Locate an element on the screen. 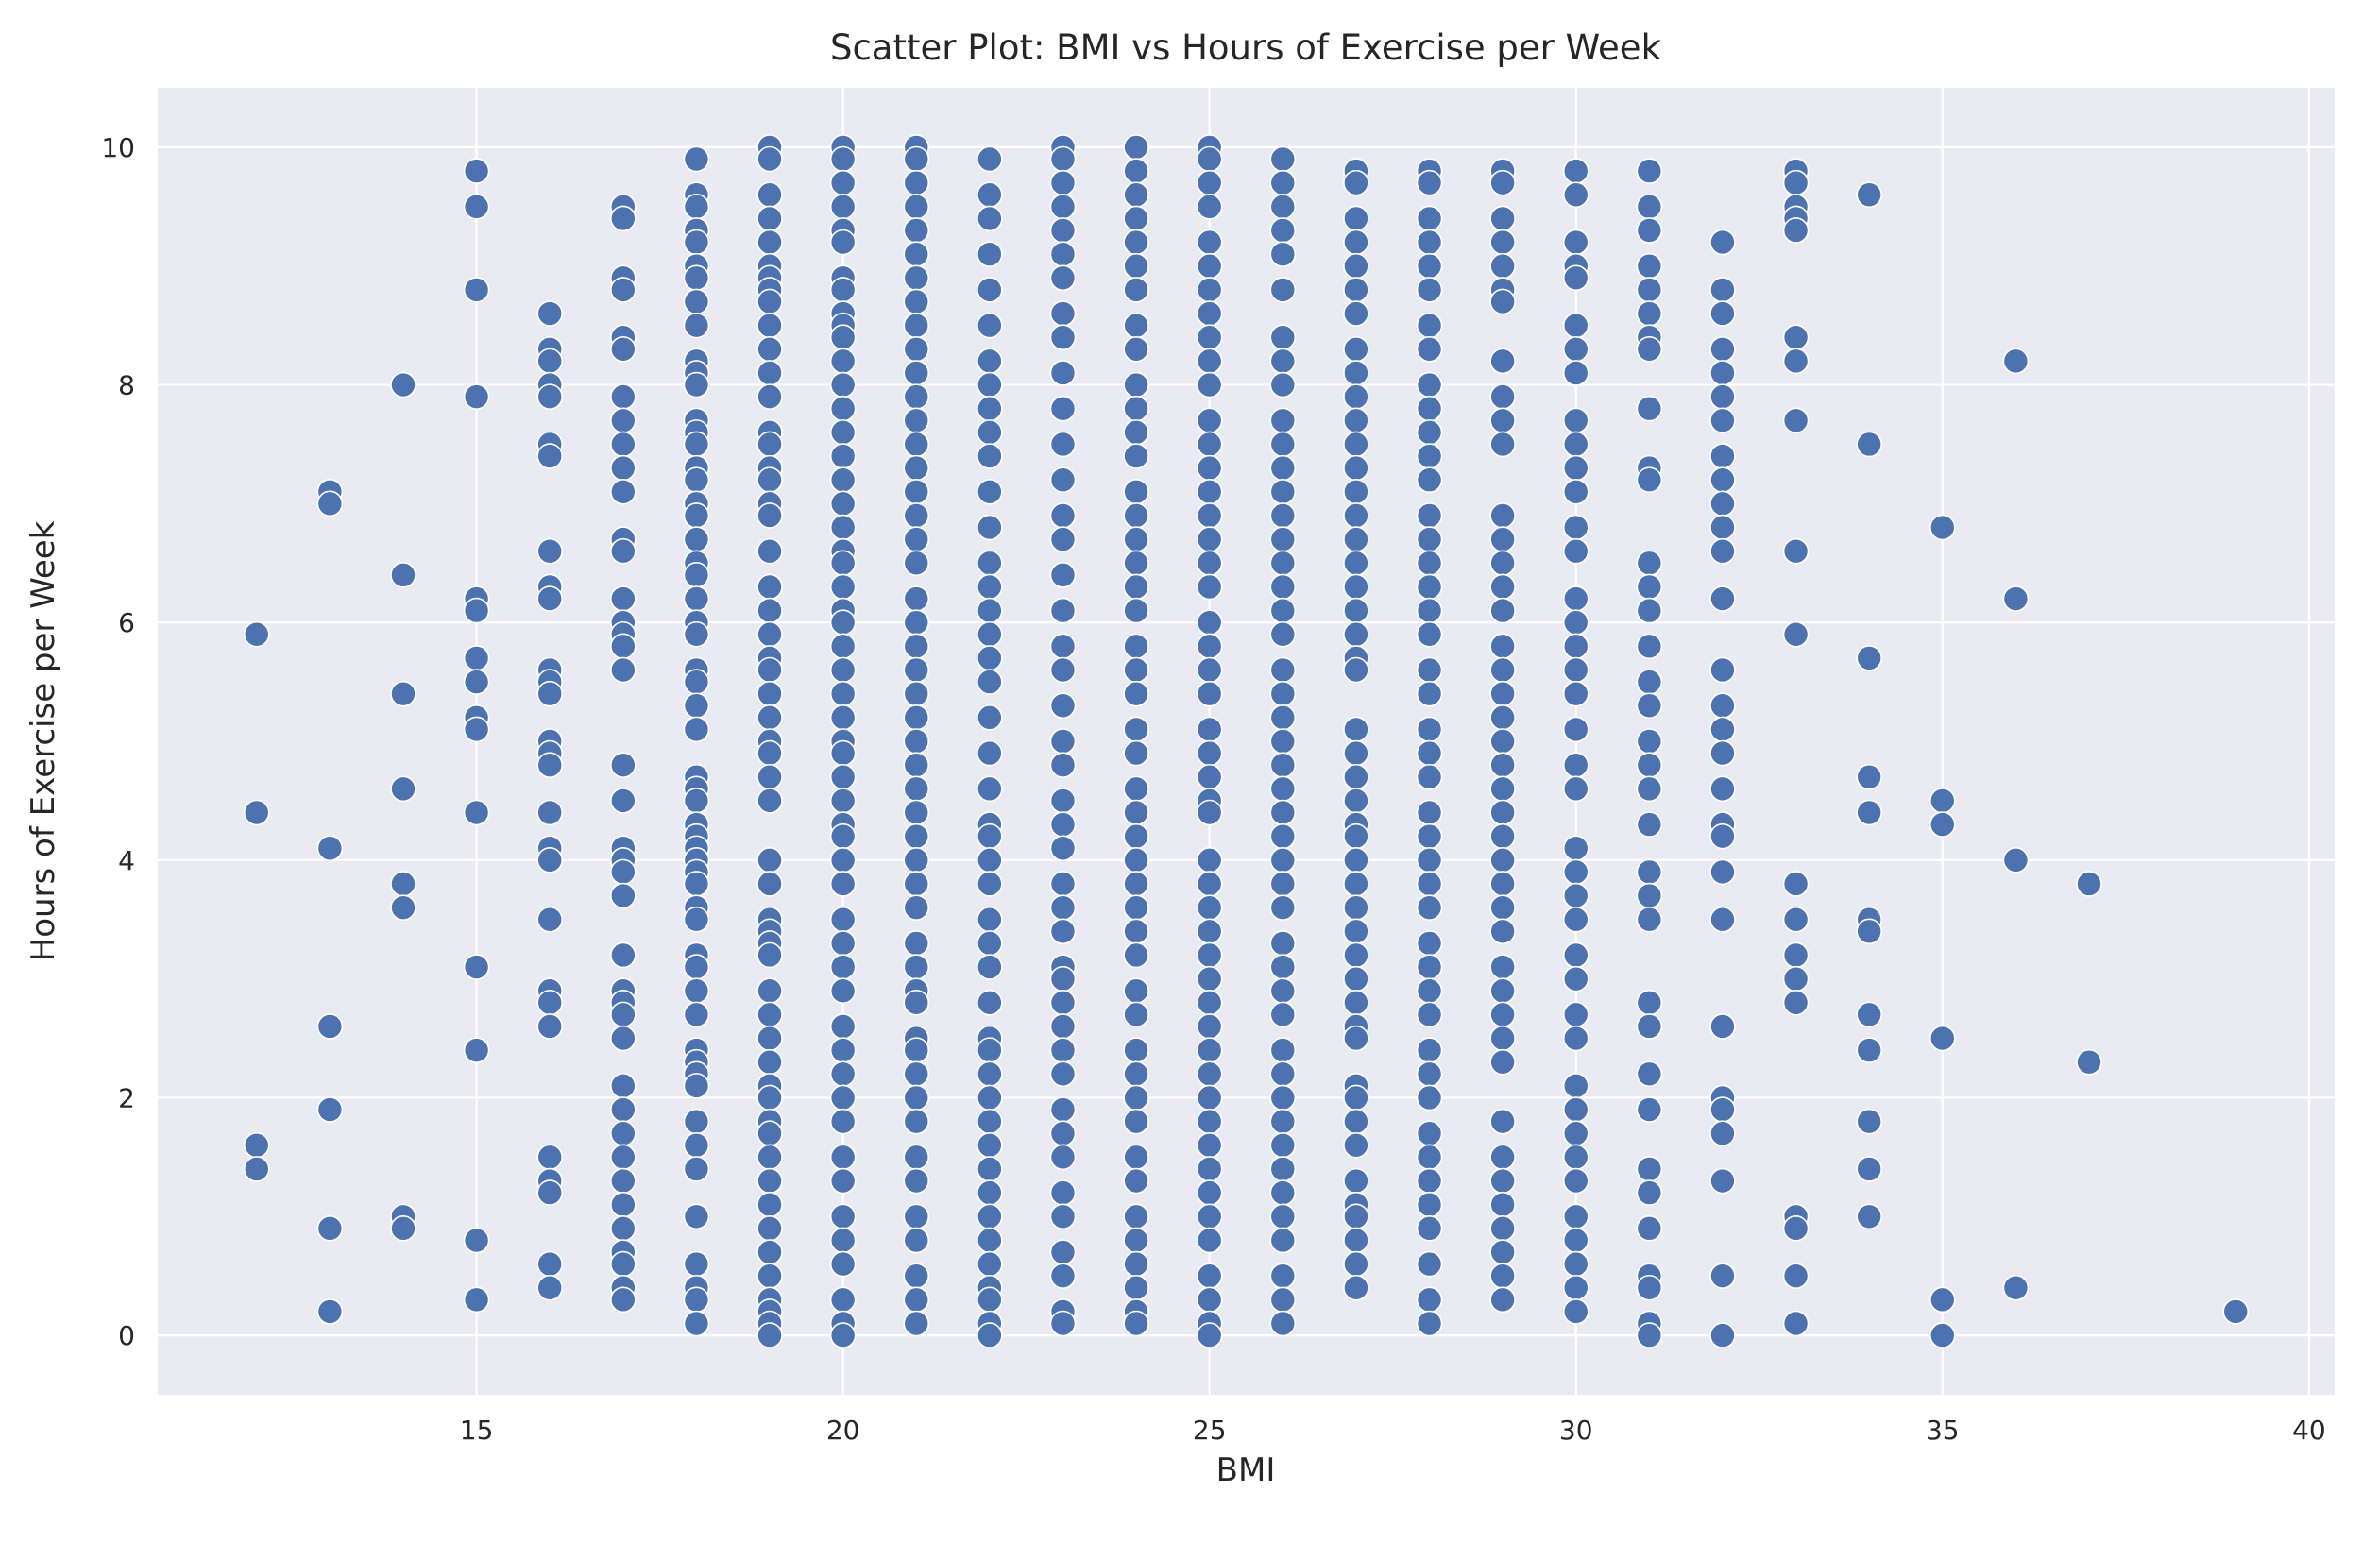  x-tick-label: 15 is located at coordinates (477, 1430).